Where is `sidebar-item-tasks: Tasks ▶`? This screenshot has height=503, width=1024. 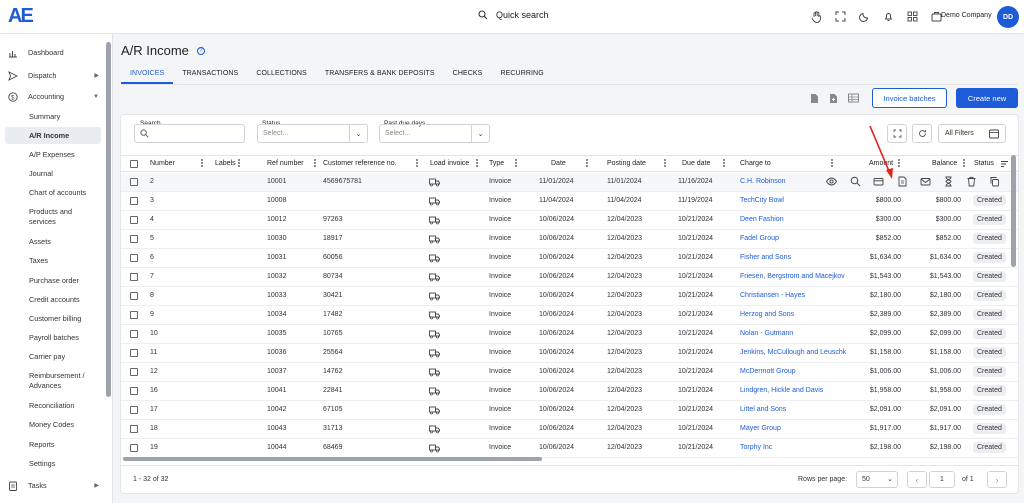 sidebar-item-tasks: Tasks ▶ is located at coordinates (56, 485).